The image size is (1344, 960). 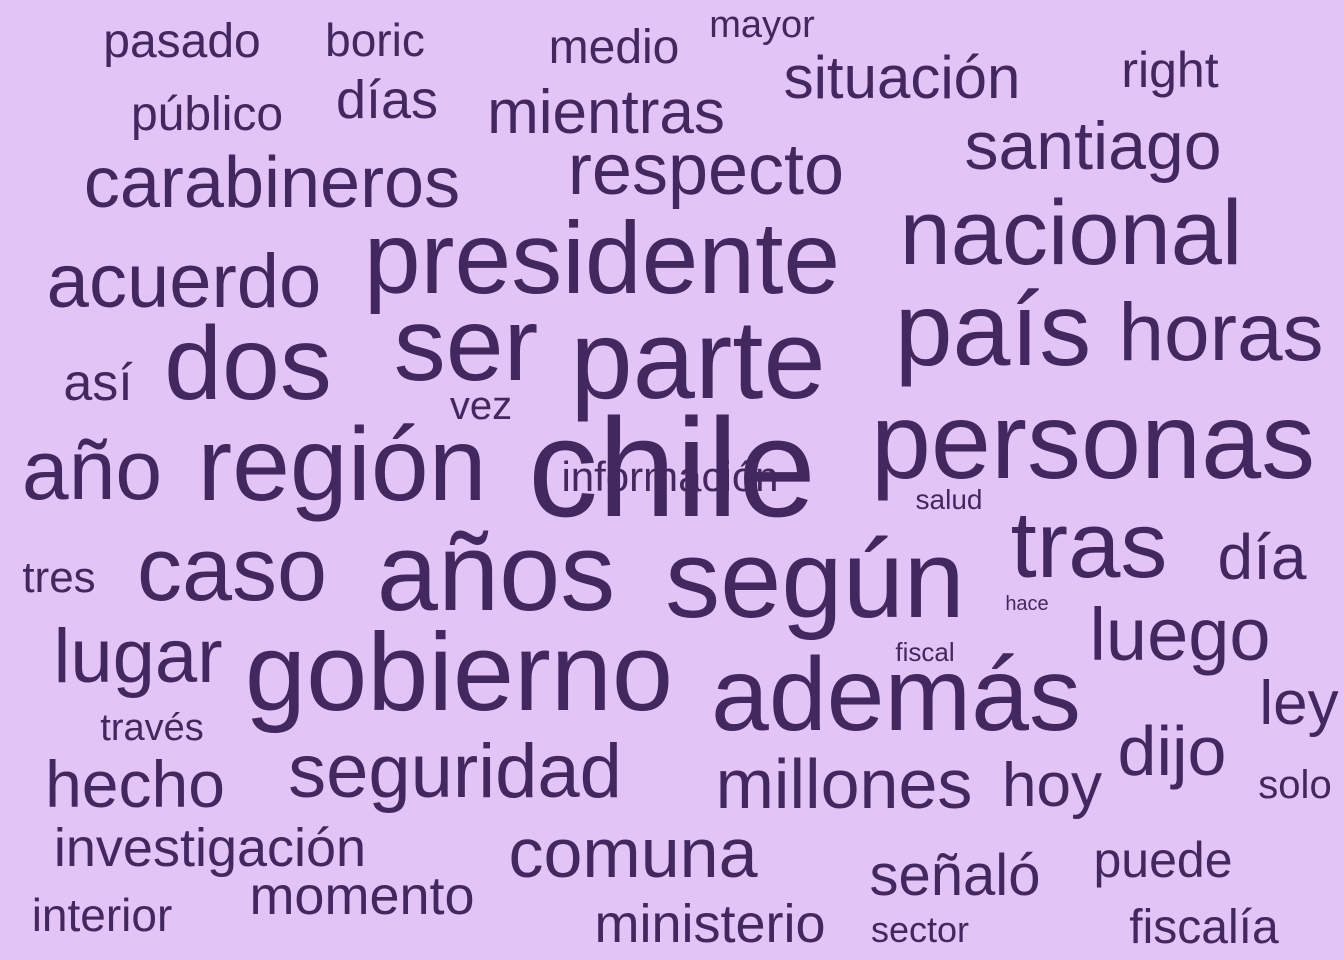 I want to click on word: right, so click(x=1170, y=70).